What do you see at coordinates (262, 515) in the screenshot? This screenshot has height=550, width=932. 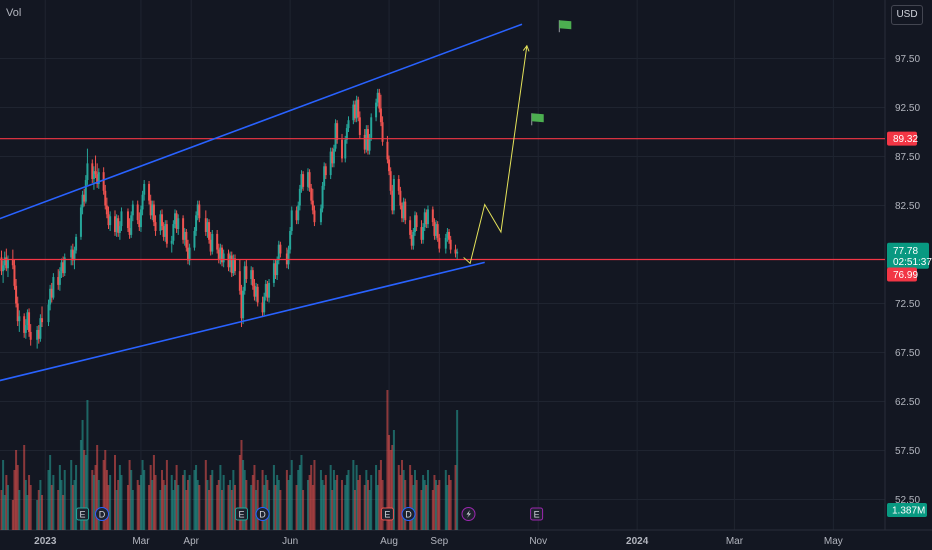 I see `dividend-marker-label: D` at bounding box center [262, 515].